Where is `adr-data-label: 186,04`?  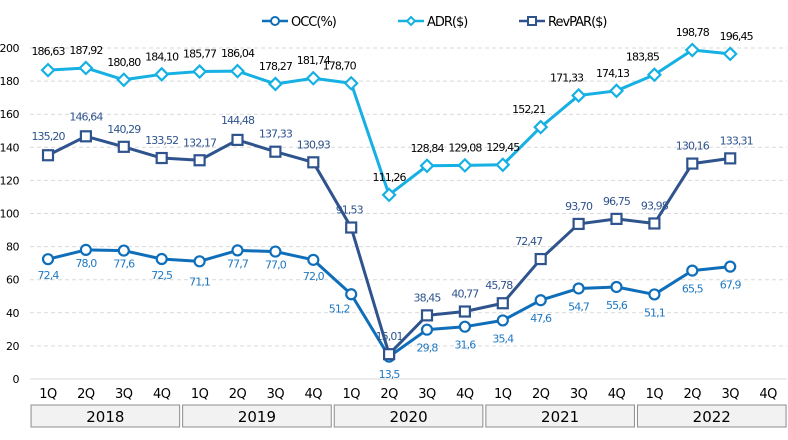 adr-data-label: 186,04 is located at coordinates (238, 53).